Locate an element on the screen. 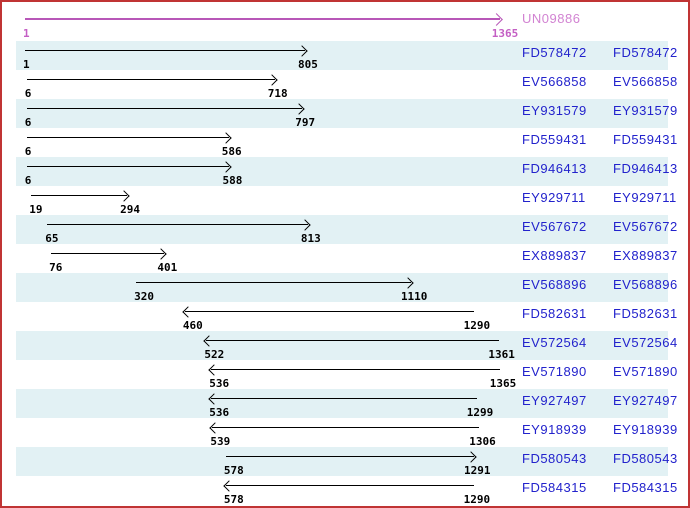  accession-link-2: EX889837 is located at coordinates (645, 255).